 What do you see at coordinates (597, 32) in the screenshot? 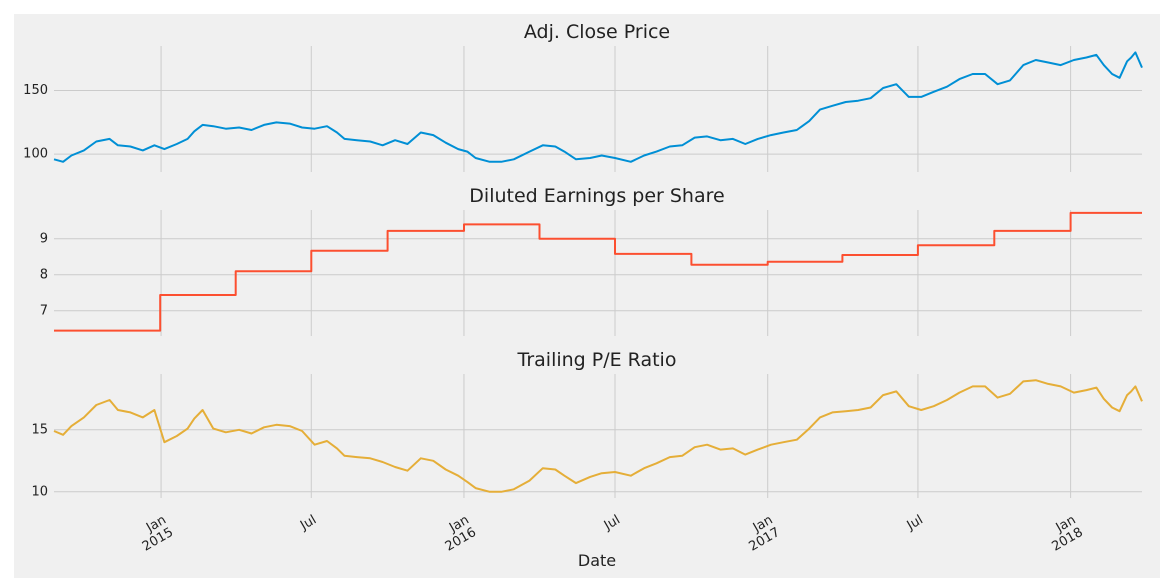
I see `panel-title: Adj. Close Price` at bounding box center [597, 32].